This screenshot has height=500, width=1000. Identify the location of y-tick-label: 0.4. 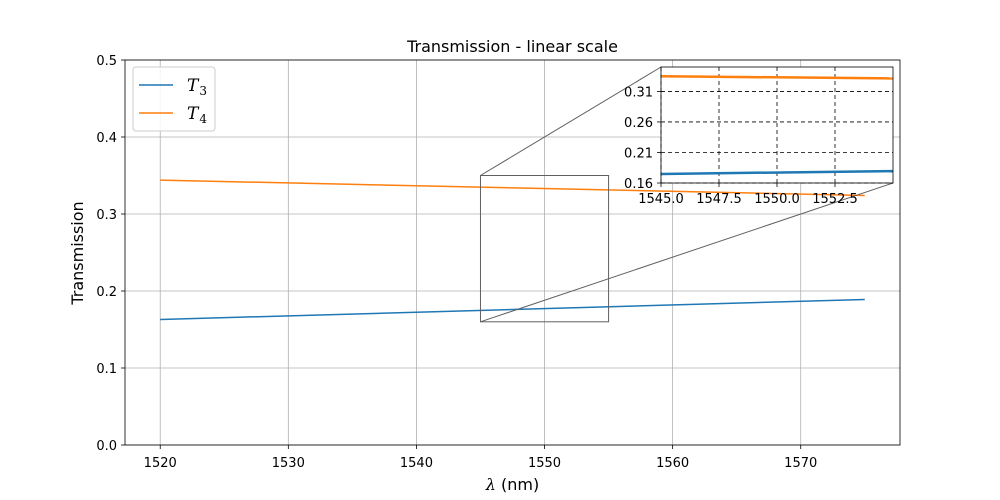
(106, 138).